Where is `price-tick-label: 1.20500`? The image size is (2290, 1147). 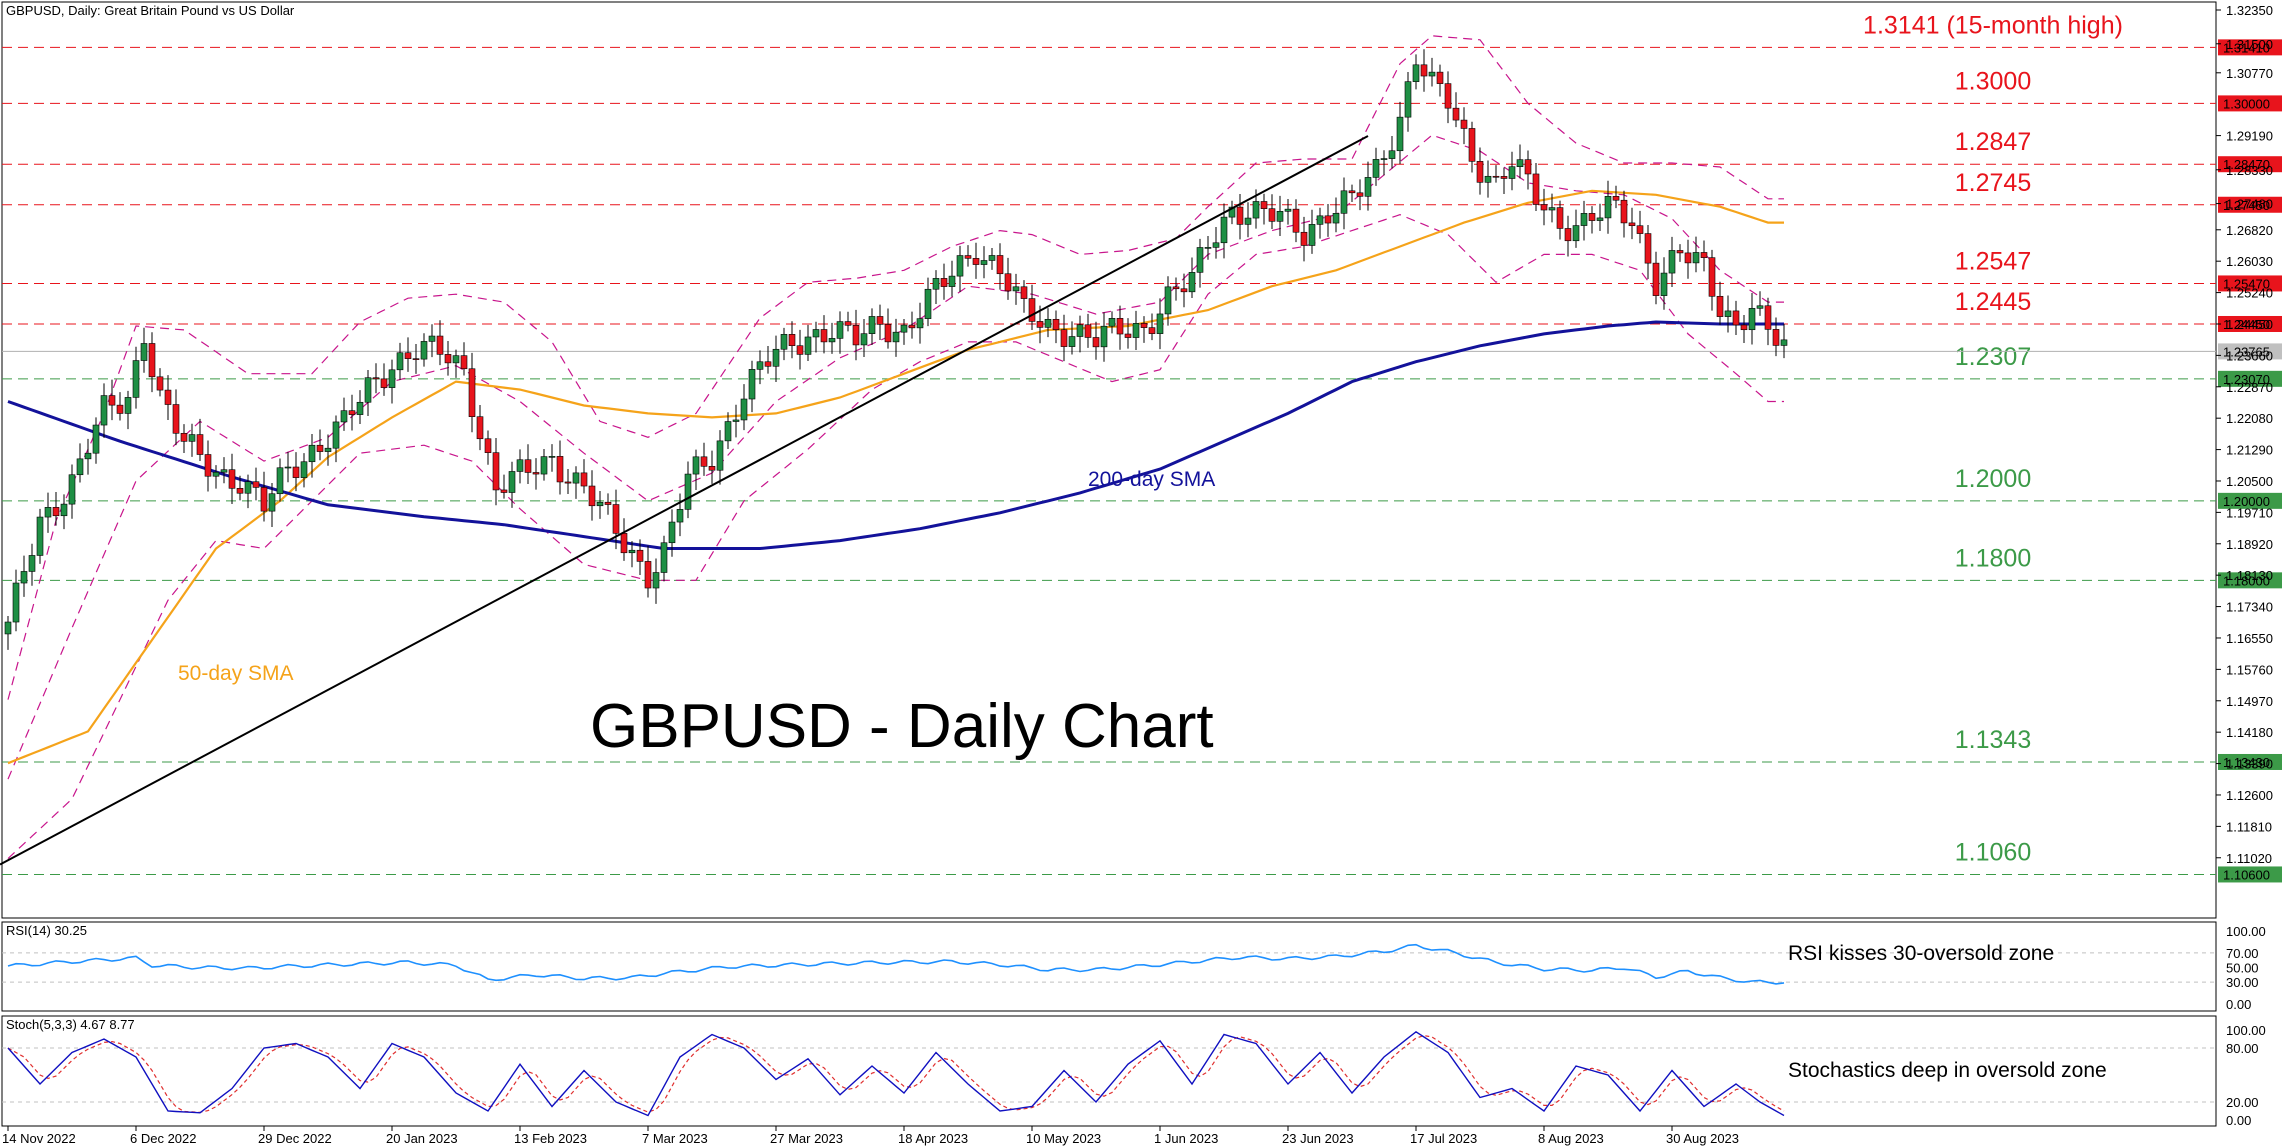
price-tick-label: 1.20500 is located at coordinates (2249, 481).